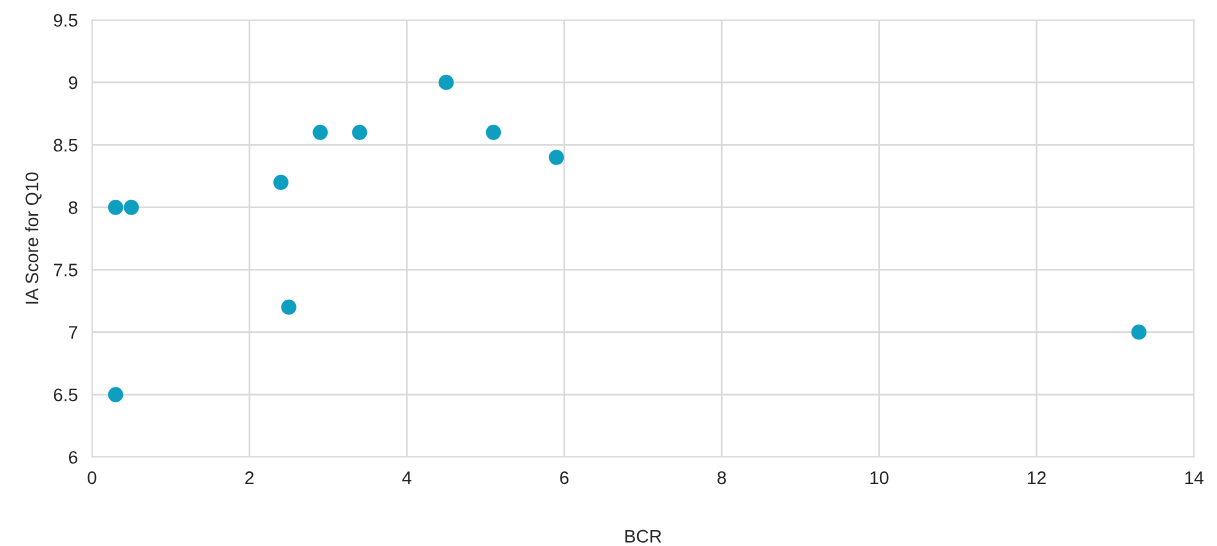 The image size is (1217, 546). Describe the element at coordinates (65, 395) in the screenshot. I see `y-tick-label: 6.5` at that location.